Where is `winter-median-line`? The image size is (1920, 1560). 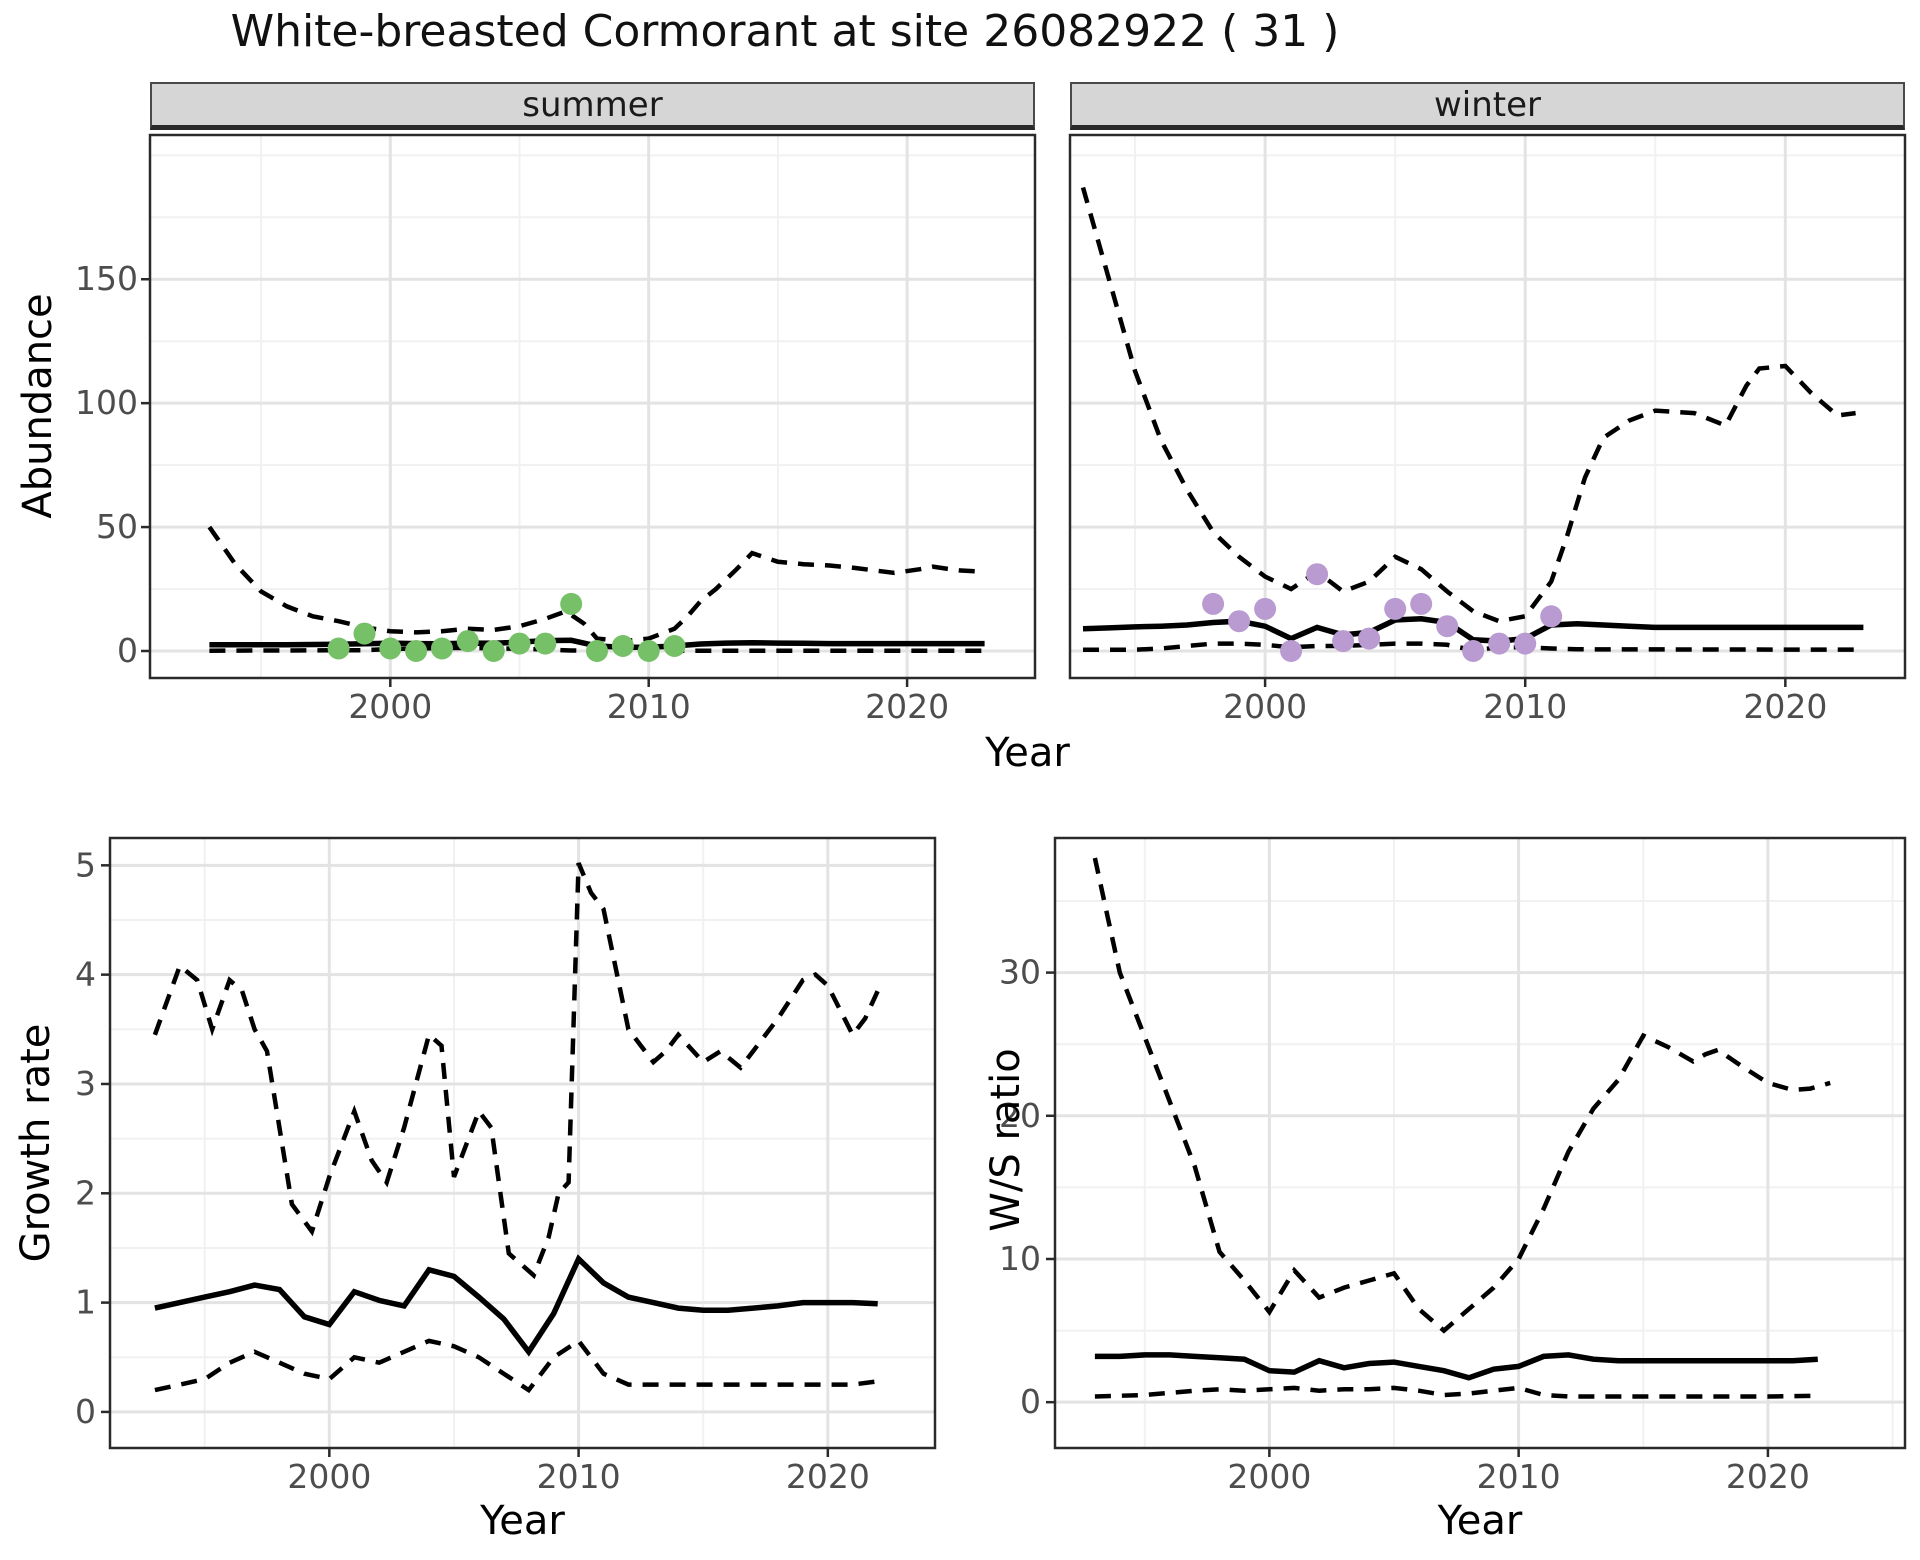
winter-median-line is located at coordinates (1473, 630).